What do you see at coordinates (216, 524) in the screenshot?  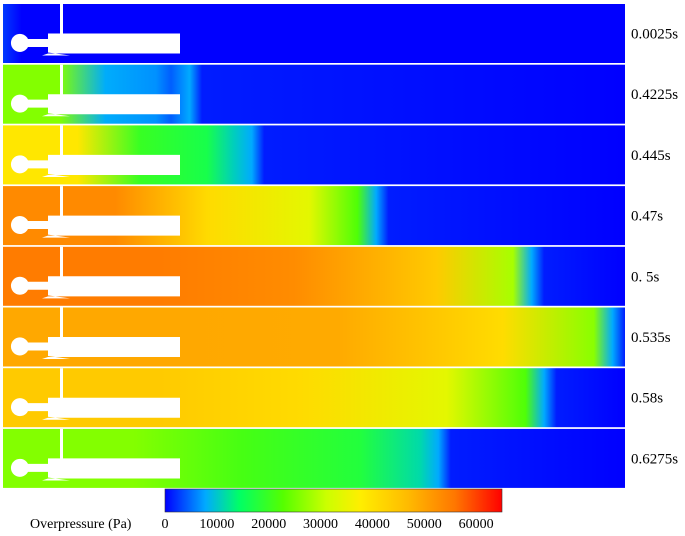 I see `colorbar-tick-label: 10000` at bounding box center [216, 524].